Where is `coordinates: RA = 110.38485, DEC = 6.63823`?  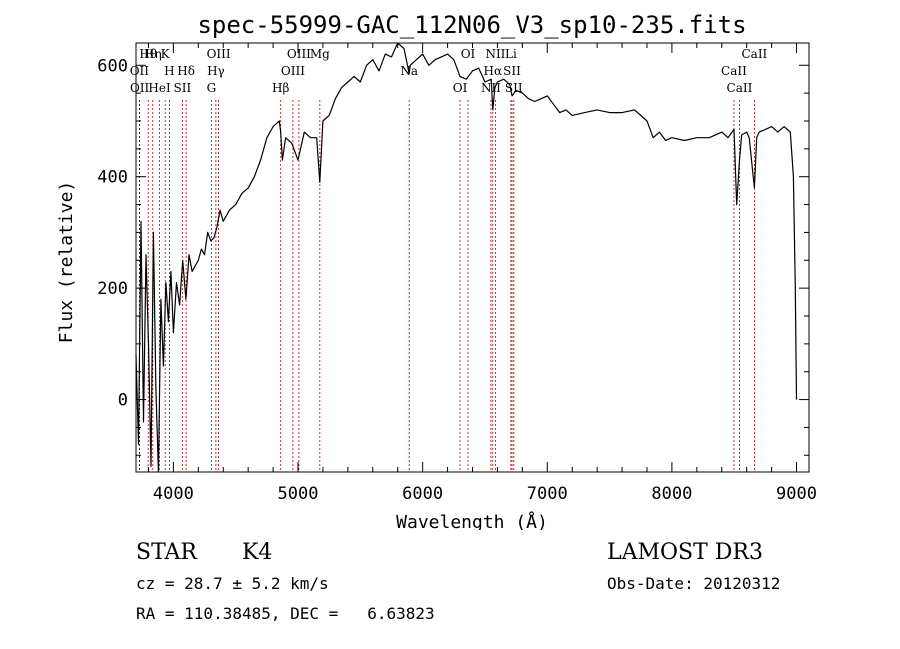
coordinates: RA = 110.38485, DEC = 6.63823 is located at coordinates (285, 613).